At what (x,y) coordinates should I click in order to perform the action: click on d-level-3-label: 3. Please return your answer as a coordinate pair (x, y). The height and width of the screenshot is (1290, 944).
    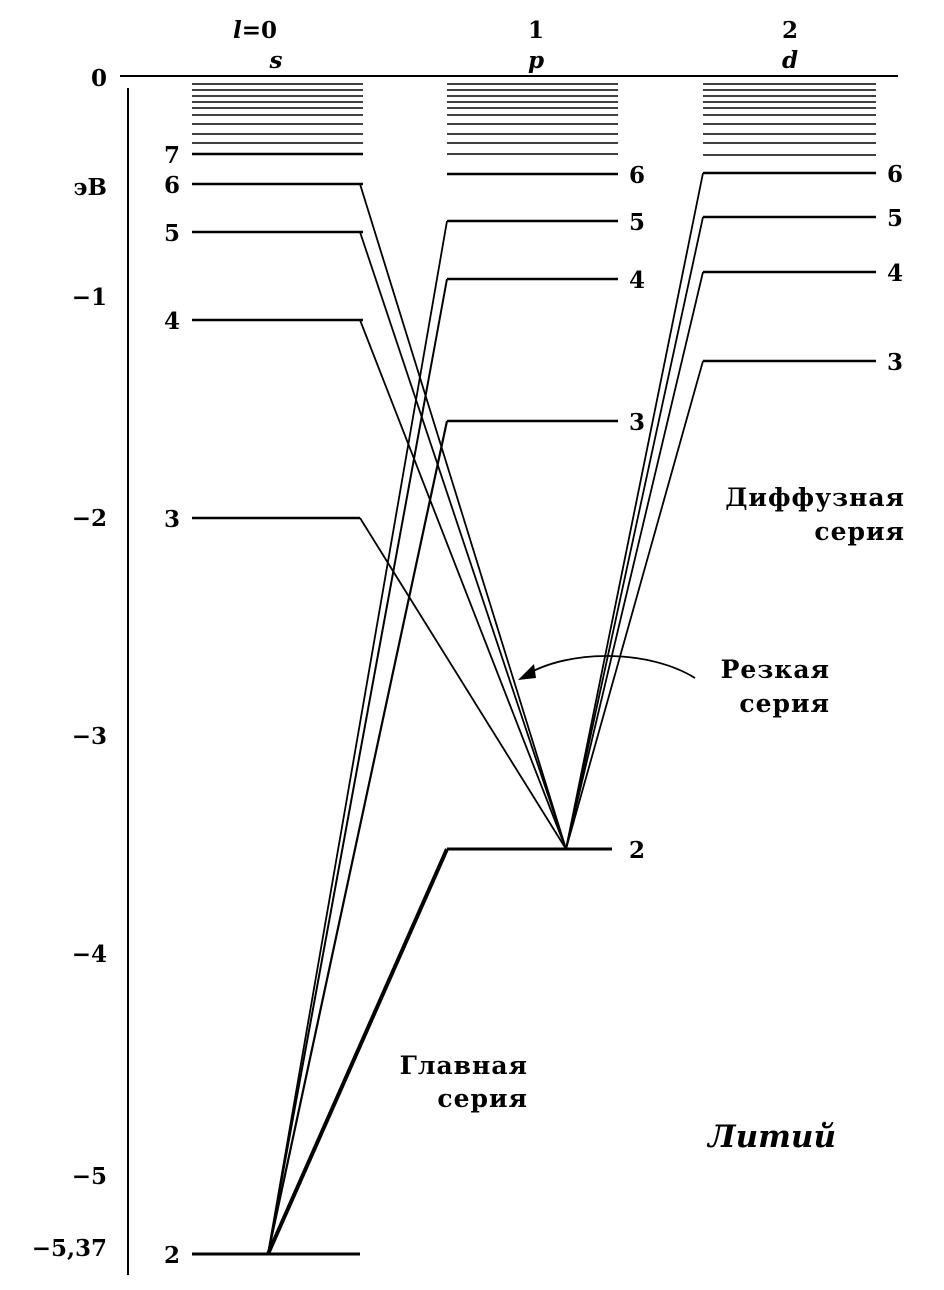
    Looking at the image, I should click on (895, 362).